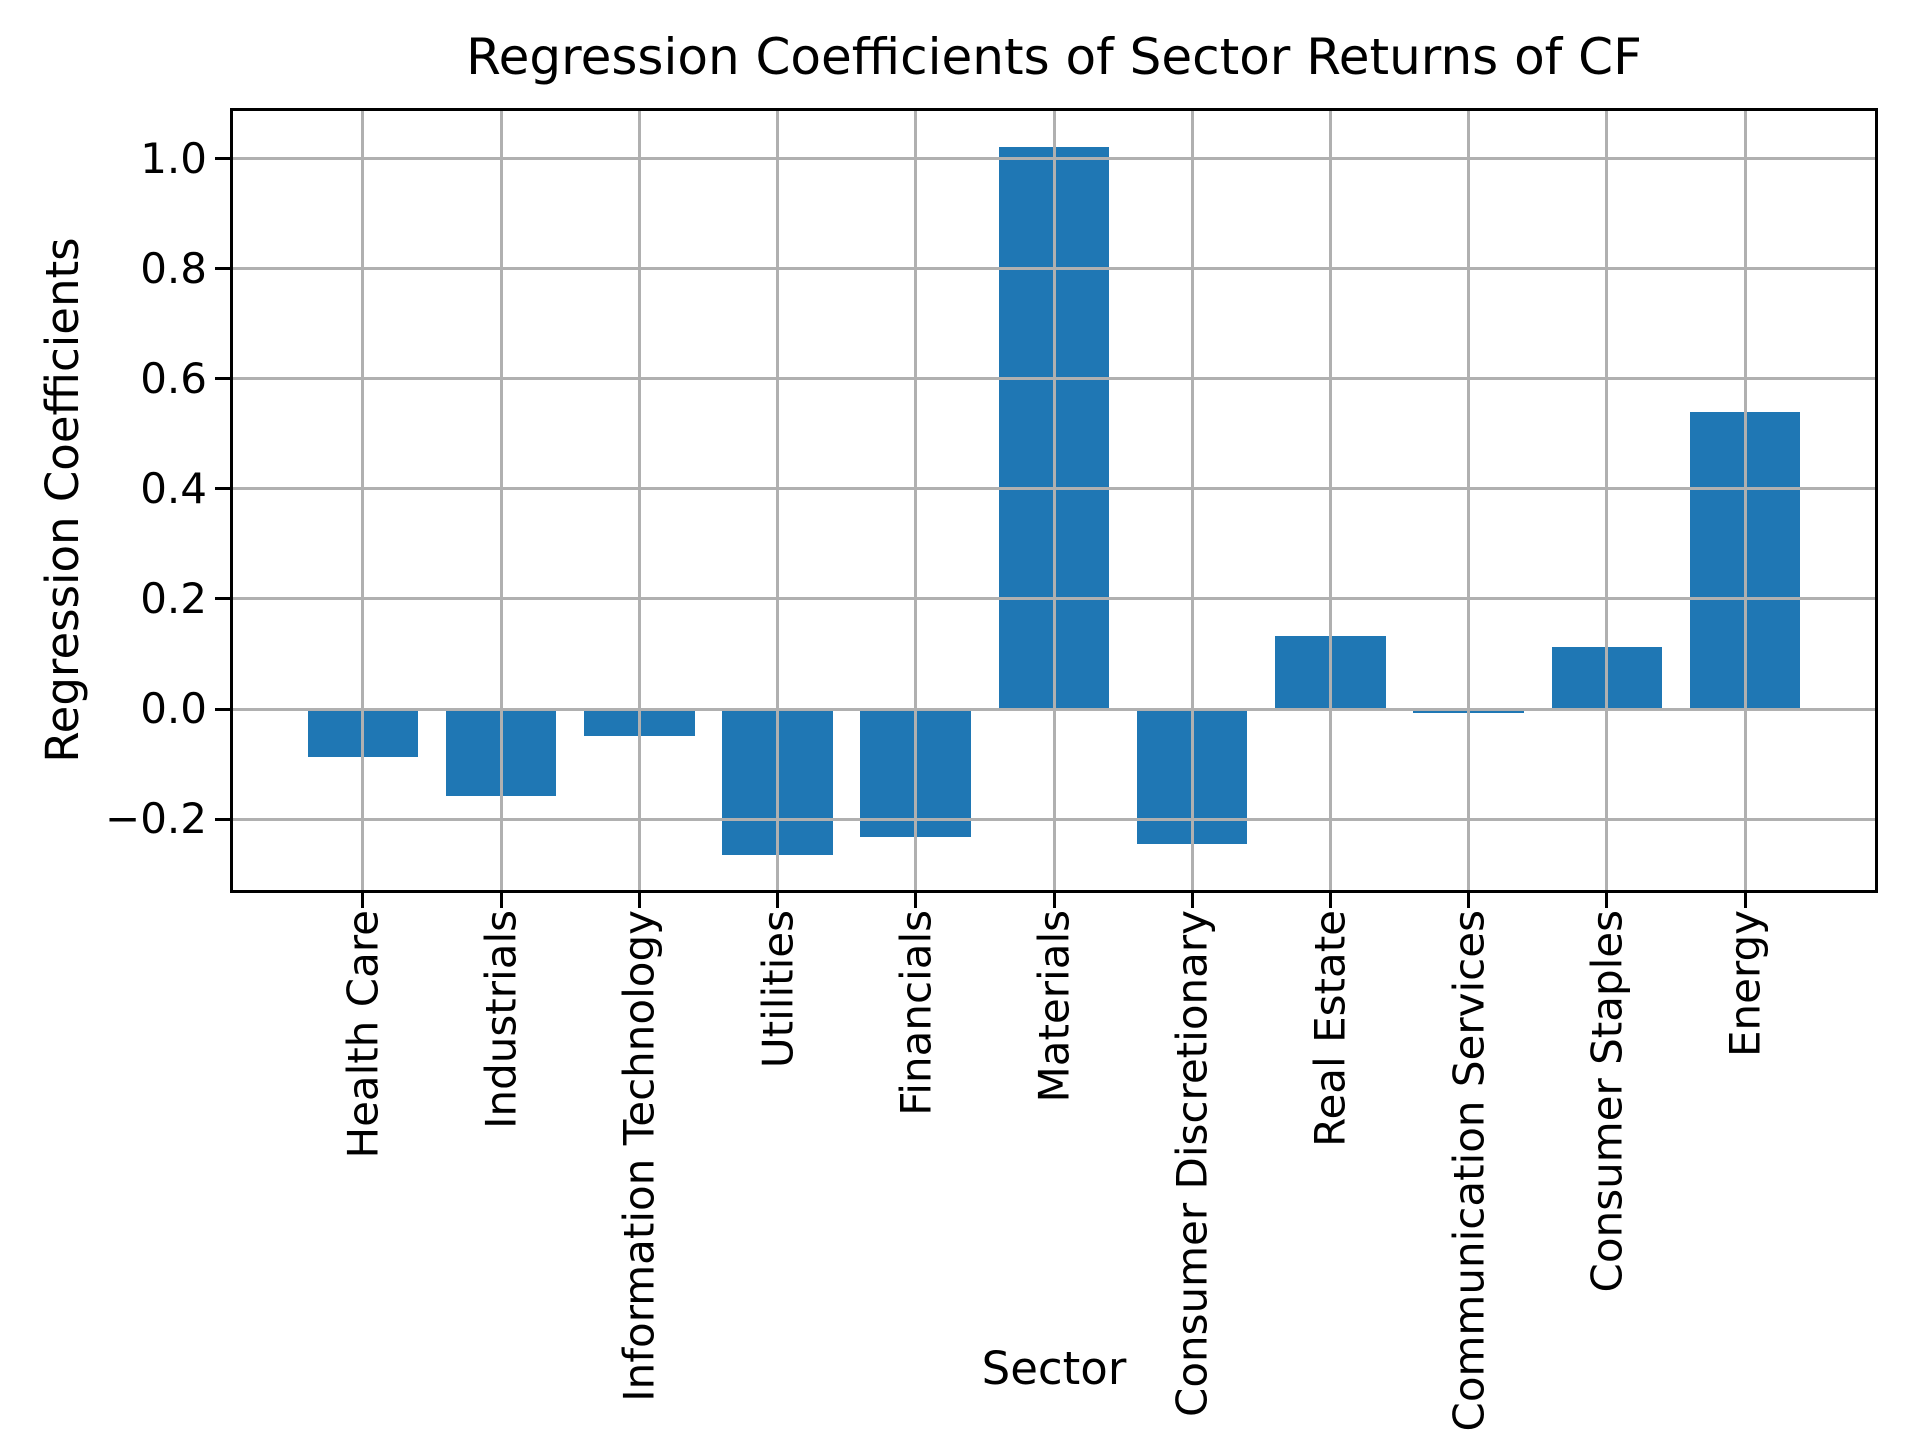  I want to click on x-tick-label: Health Care, so click(363, 1034).